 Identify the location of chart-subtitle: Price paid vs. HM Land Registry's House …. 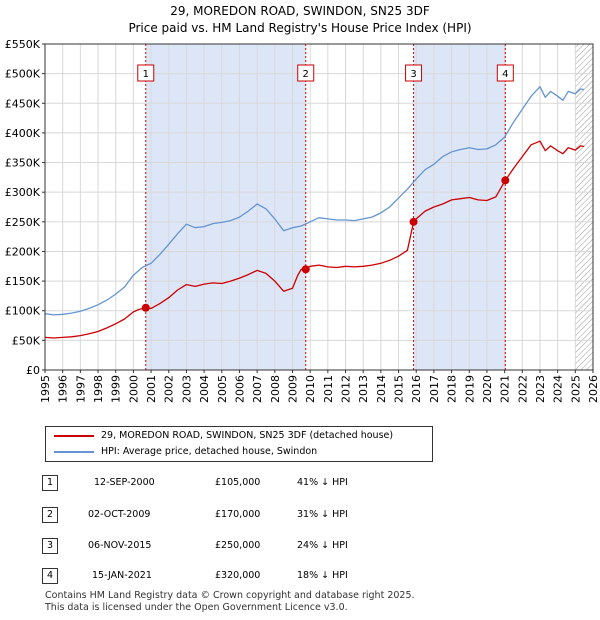
(300, 28).